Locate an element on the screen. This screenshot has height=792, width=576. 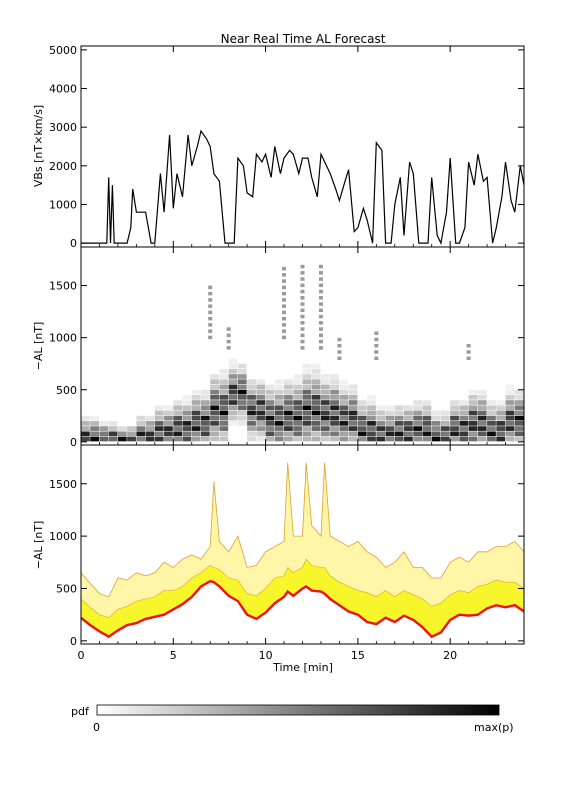
top-ytick-label: 0 is located at coordinates (73, 243).